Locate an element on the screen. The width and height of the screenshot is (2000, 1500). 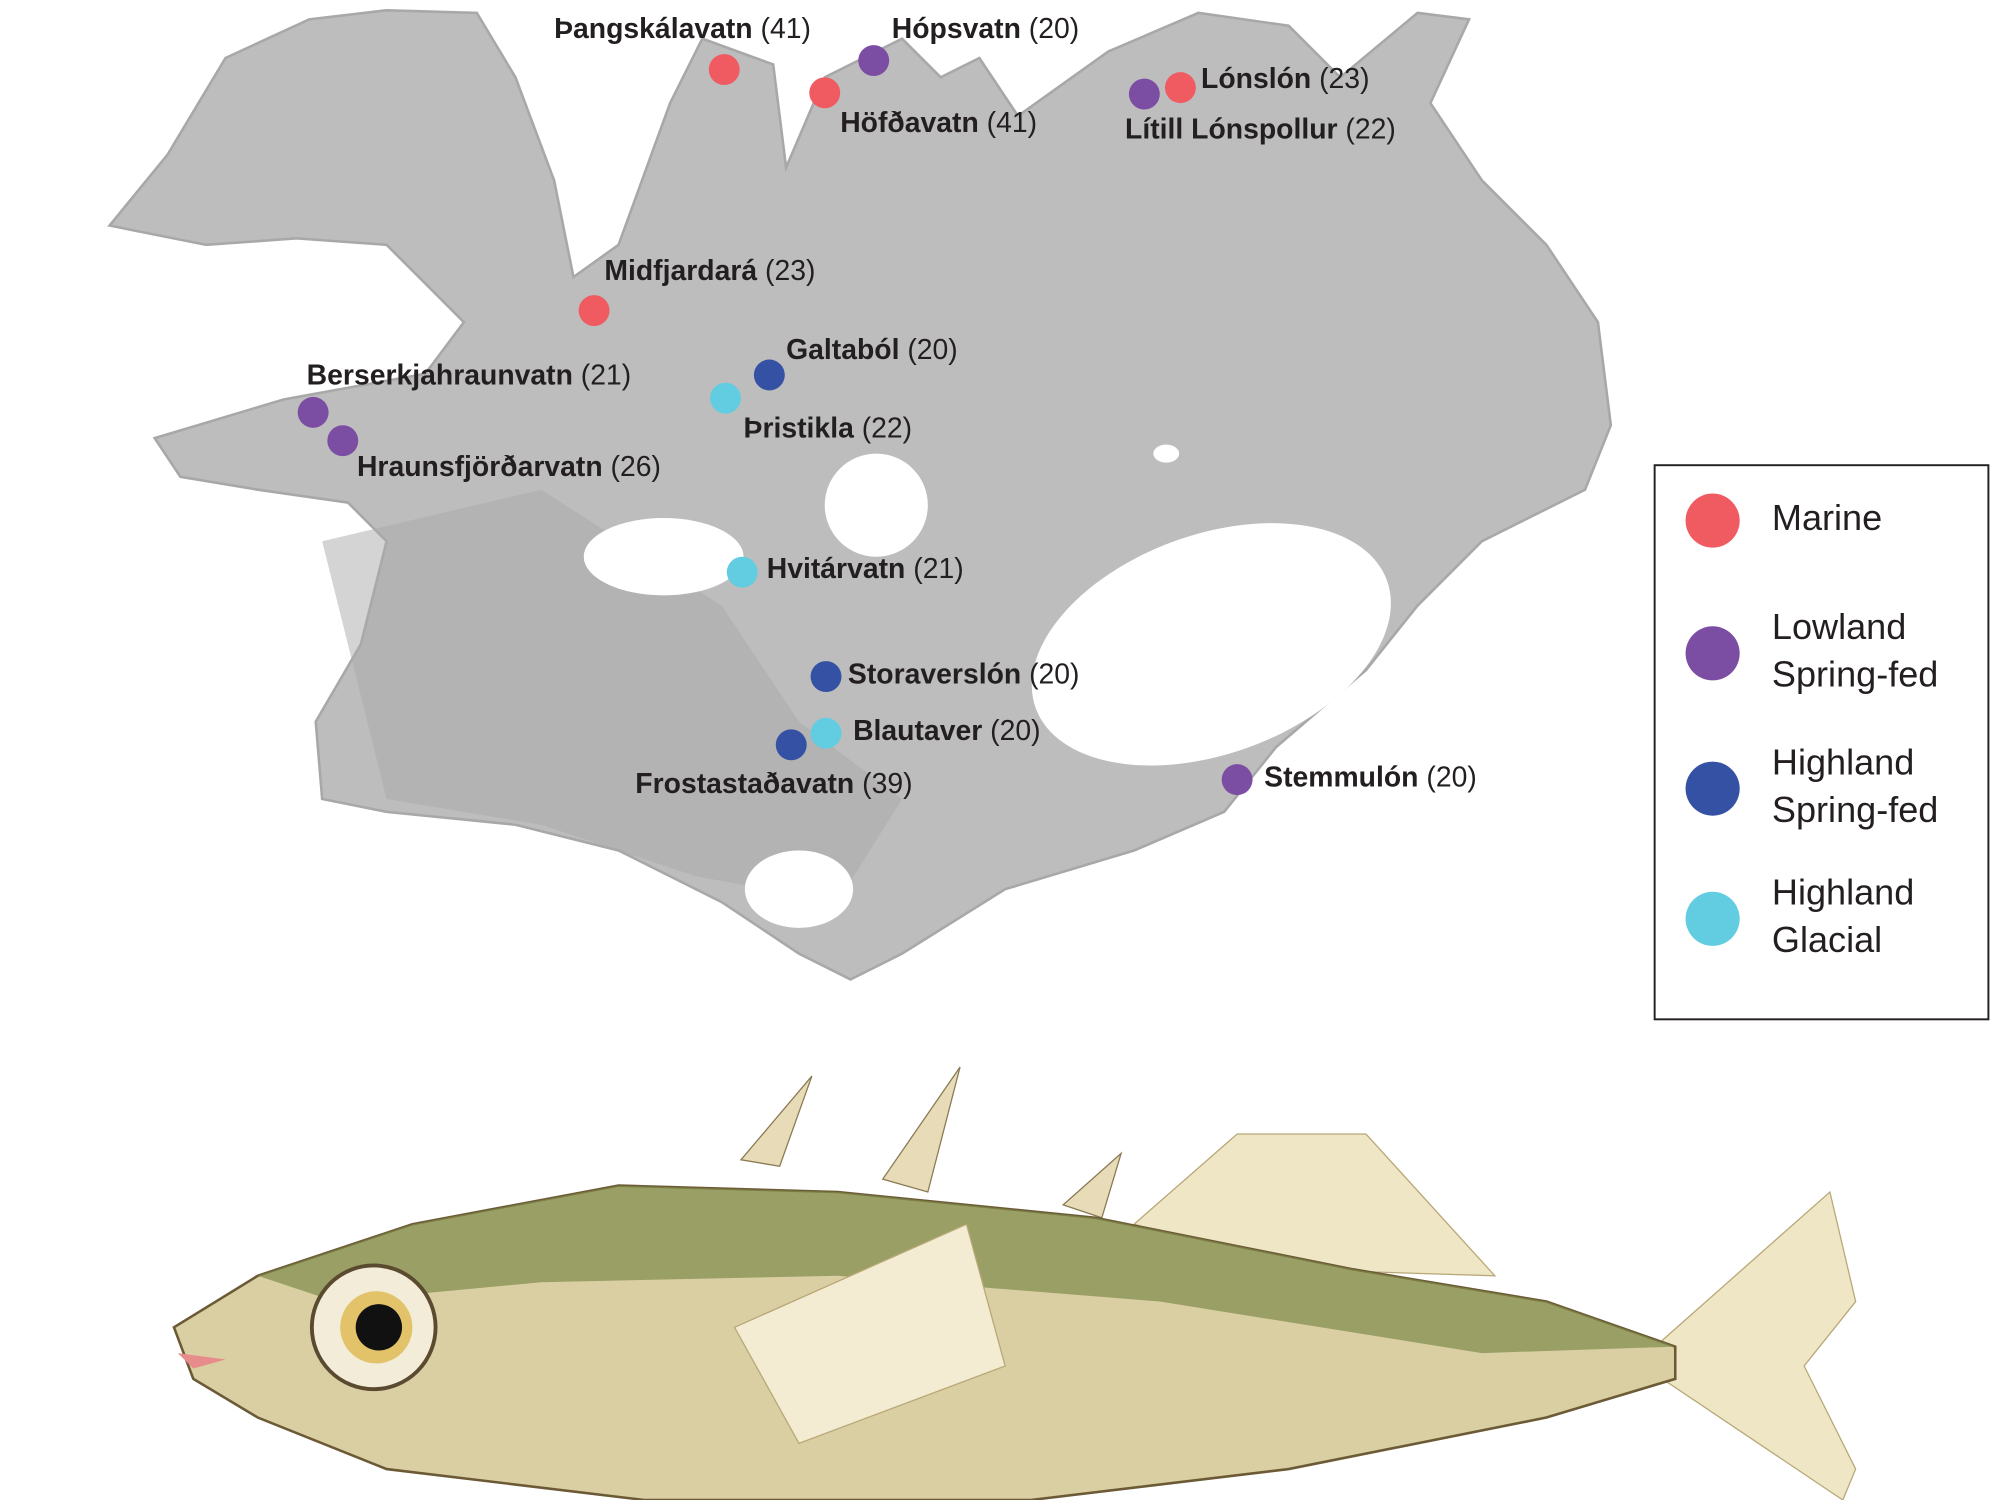
site-label: Berserkjahraunvatn (21) is located at coordinates (469, 376).